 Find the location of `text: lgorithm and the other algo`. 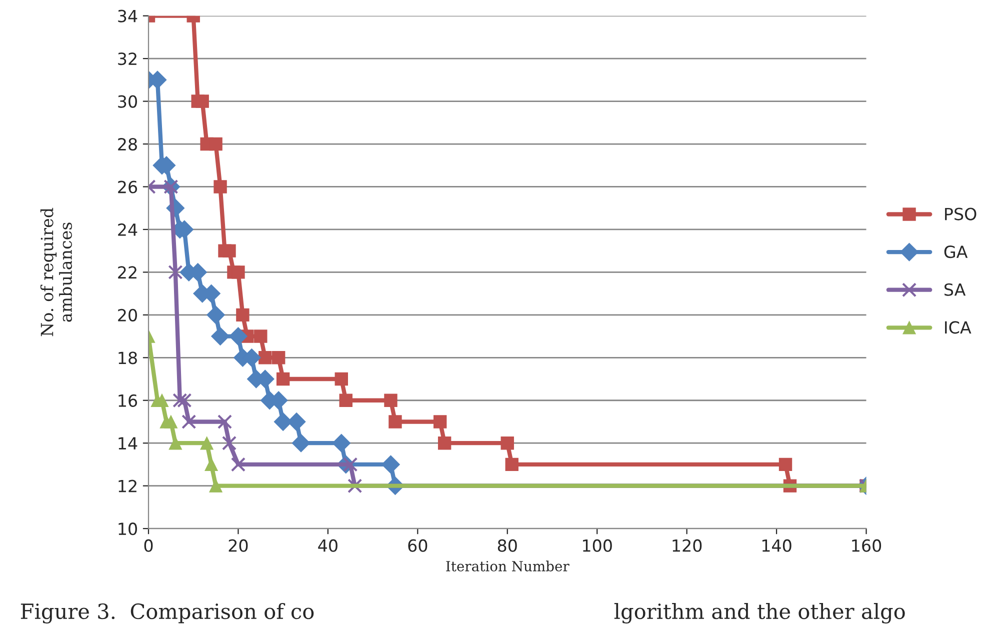

text: lgorithm and the other algo is located at coordinates (759, 613).